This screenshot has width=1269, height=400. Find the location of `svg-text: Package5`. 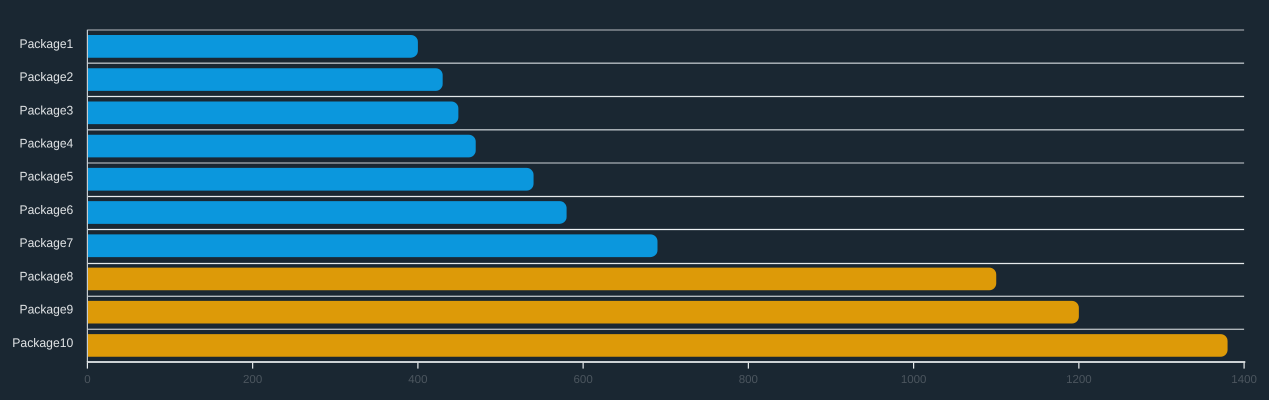

svg-text: Package5 is located at coordinates (47, 177).